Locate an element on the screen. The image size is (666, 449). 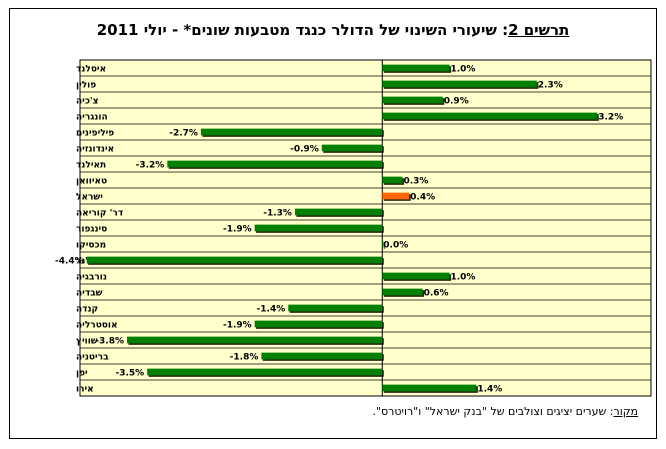
category-label: נורבגיה is located at coordinates (91, 278).